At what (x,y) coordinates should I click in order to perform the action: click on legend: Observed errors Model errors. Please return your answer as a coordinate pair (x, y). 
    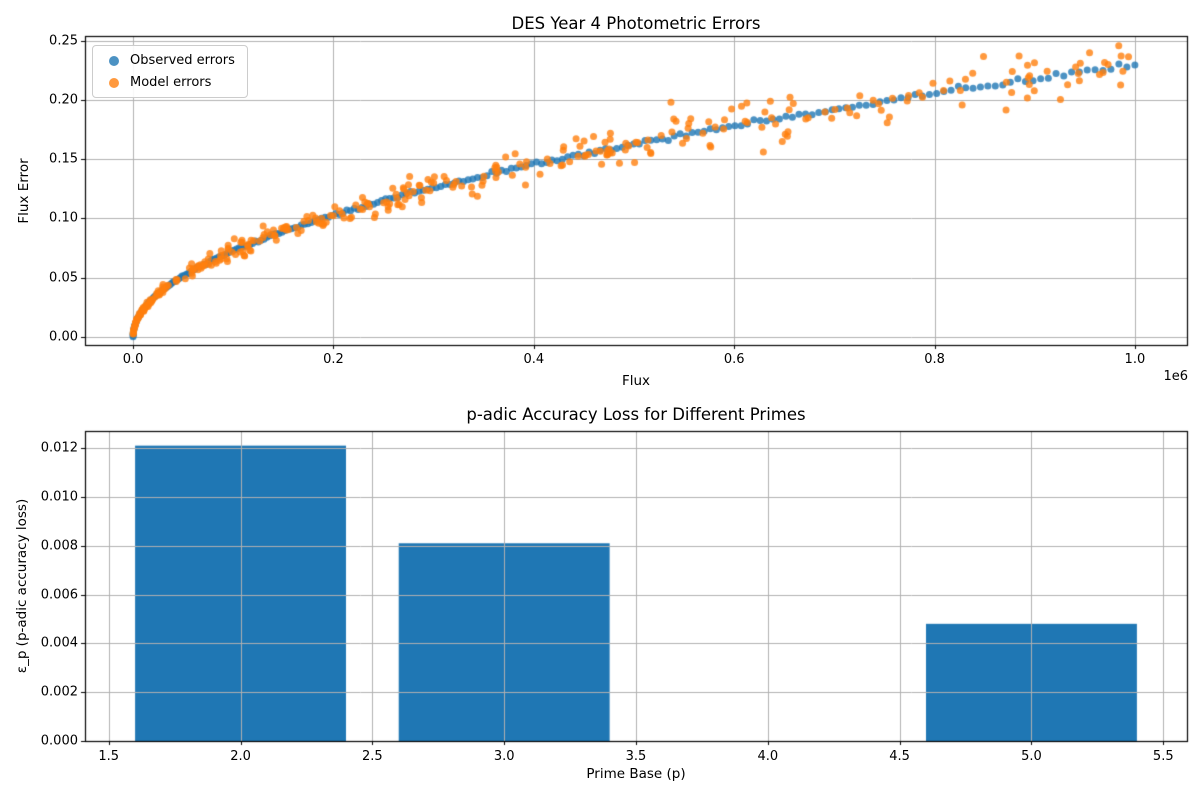
    Looking at the image, I should click on (170, 71).